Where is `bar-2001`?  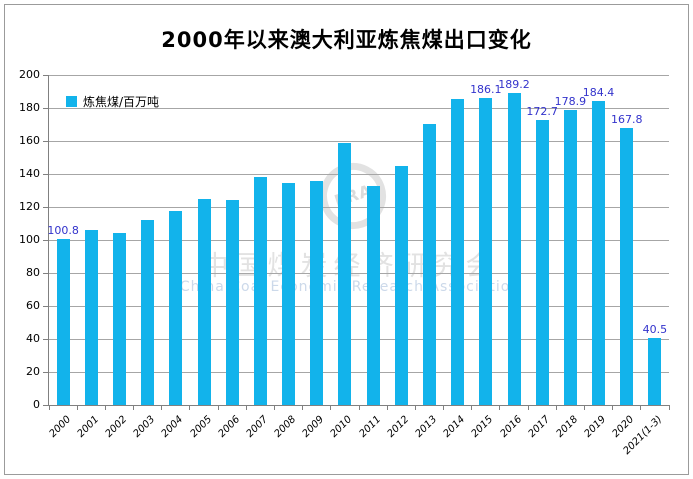
bar-2001 is located at coordinates (91, 317).